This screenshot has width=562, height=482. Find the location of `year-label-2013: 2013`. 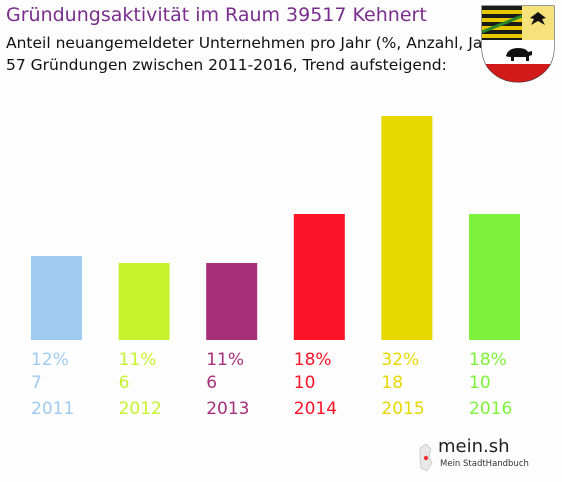

year-label-2013: 2013 is located at coordinates (227, 409).